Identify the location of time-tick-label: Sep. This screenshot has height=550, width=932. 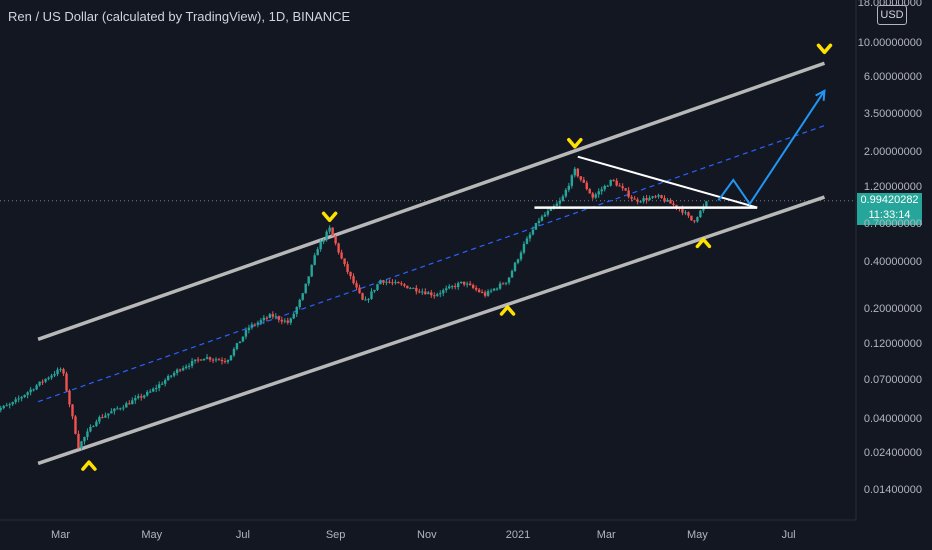
(335, 535).